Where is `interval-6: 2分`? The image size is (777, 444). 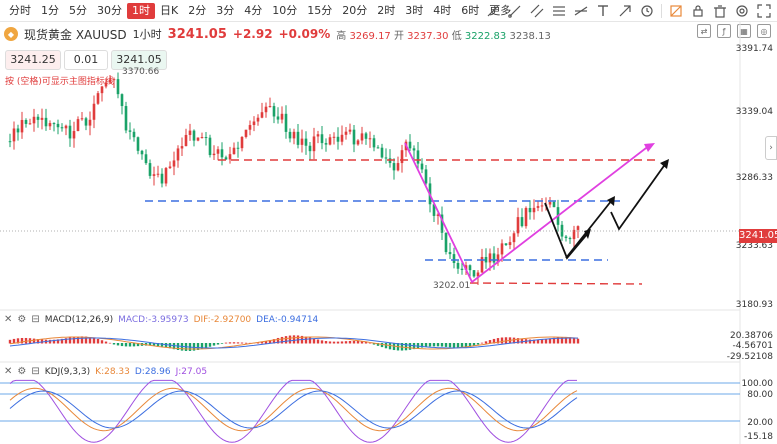 interval-6: 2分 is located at coordinates (197, 10).